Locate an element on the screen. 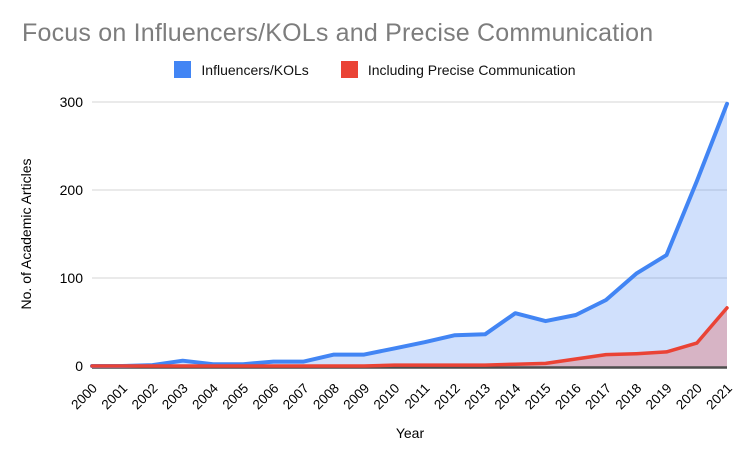 This screenshot has width=750, height=464. legend-item-precise-communication: Including Precise Communication is located at coordinates (458, 69).